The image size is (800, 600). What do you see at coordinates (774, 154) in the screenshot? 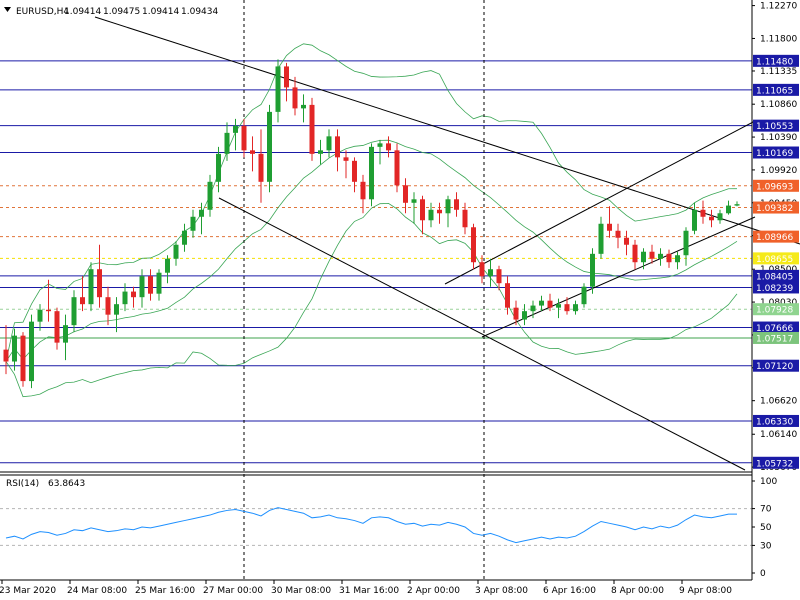
I see `level-label-3: 1.10169` at bounding box center [774, 154].